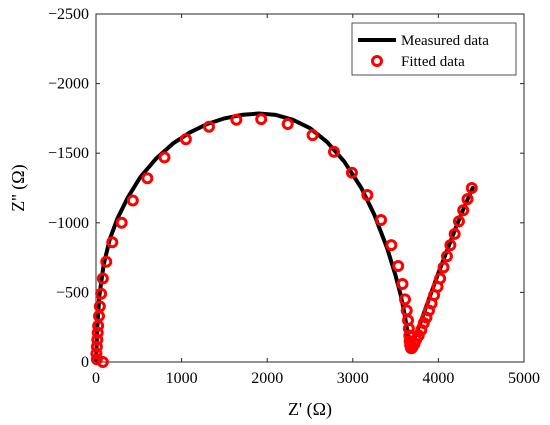 The width and height of the screenshot is (550, 425). Describe the element at coordinates (68, 223) in the screenshot. I see `y-tick-label: −1000` at that location.